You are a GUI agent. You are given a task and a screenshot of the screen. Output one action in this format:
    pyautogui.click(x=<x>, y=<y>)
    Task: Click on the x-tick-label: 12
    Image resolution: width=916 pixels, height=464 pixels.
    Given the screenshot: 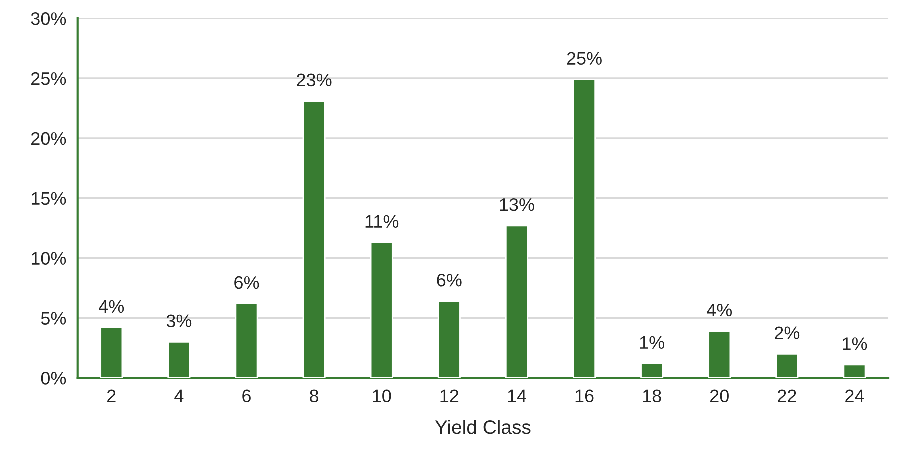 What is the action you would take?
    pyautogui.click(x=449, y=396)
    